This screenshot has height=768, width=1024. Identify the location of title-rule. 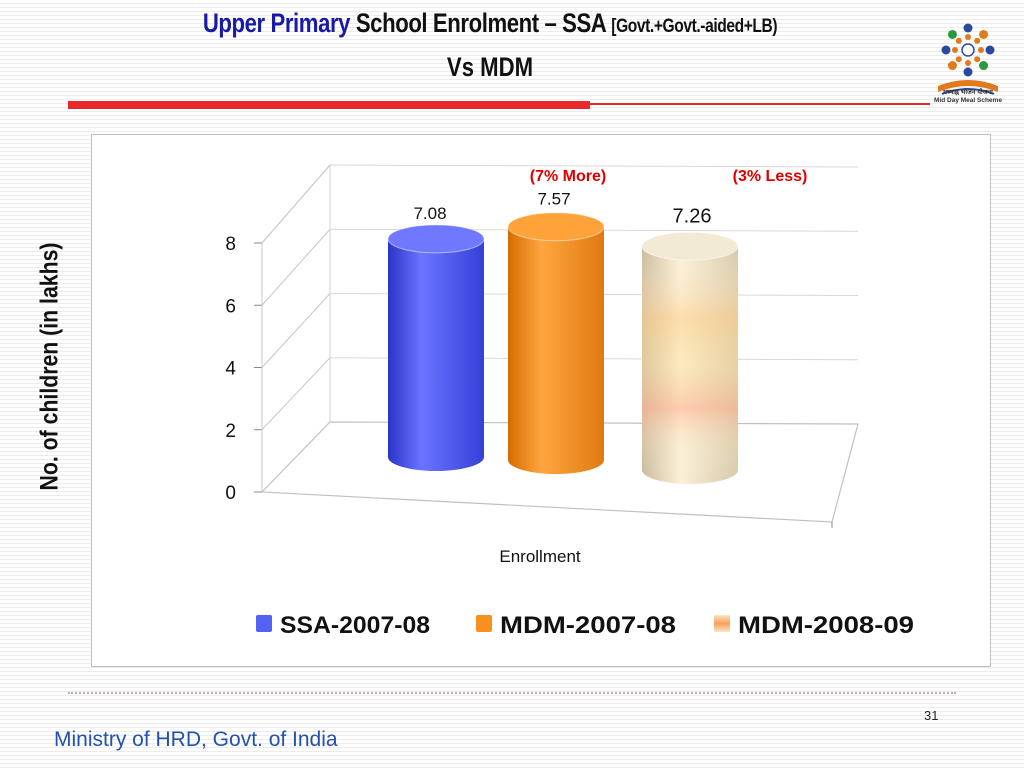
(329, 105).